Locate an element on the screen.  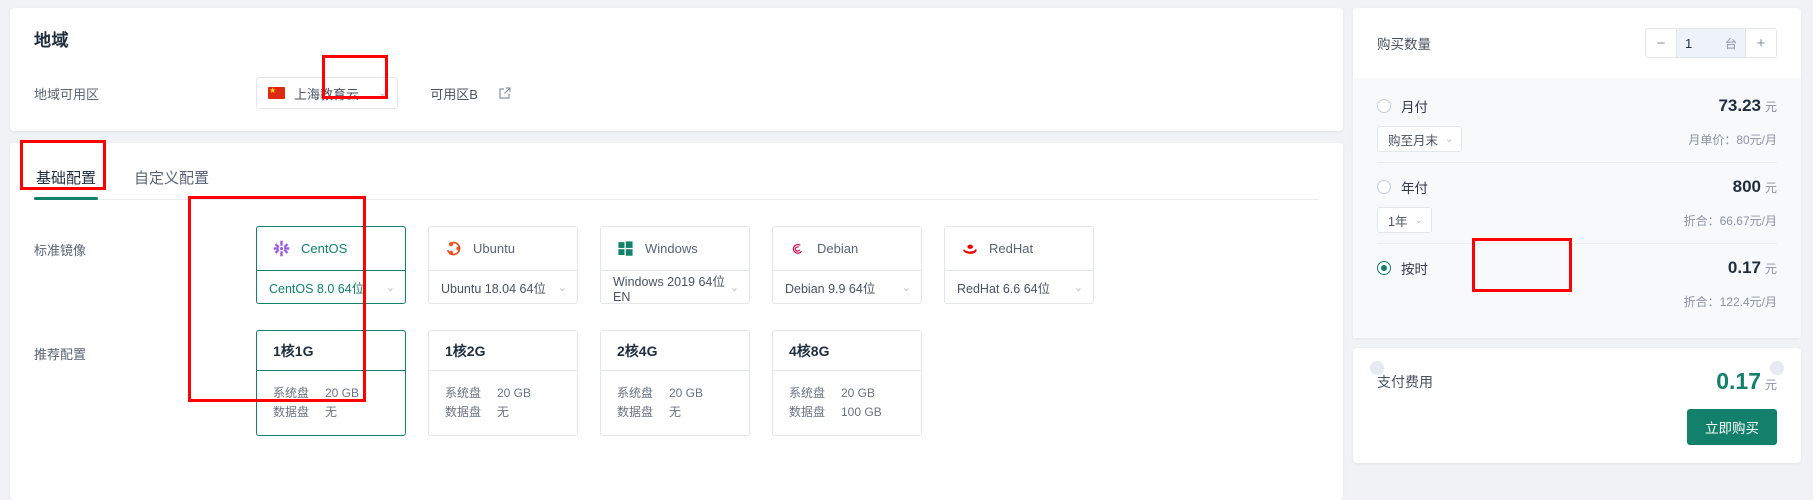
centos-logo-icon is located at coordinates (281, 248).